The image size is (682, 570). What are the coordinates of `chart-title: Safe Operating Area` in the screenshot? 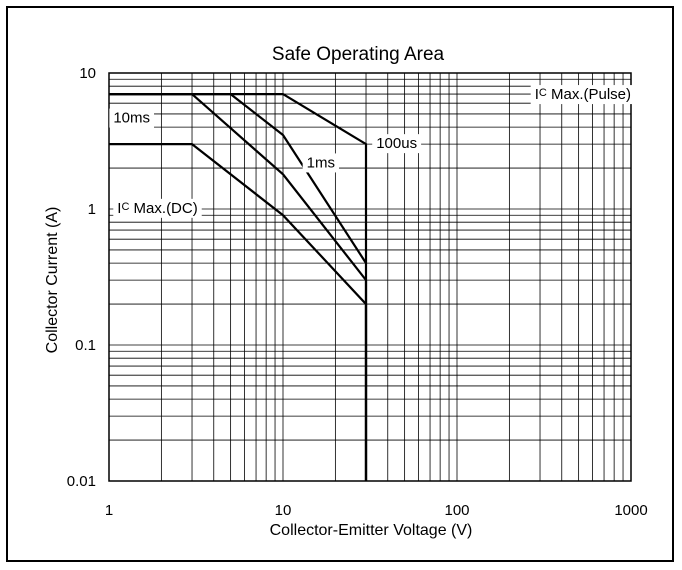 It's located at (358, 54).